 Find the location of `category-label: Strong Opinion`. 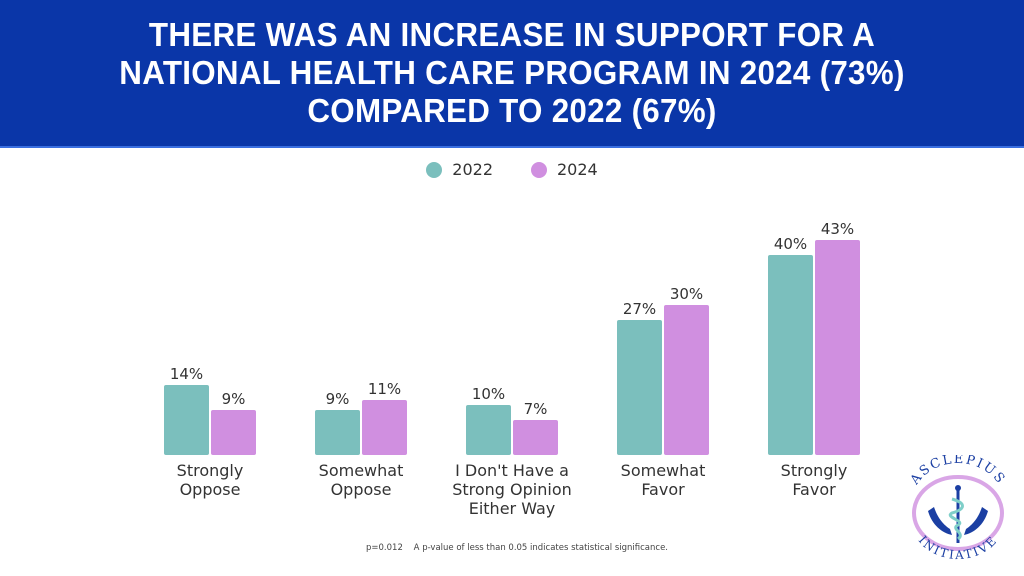

category-label: Strong Opinion is located at coordinates (512, 489).